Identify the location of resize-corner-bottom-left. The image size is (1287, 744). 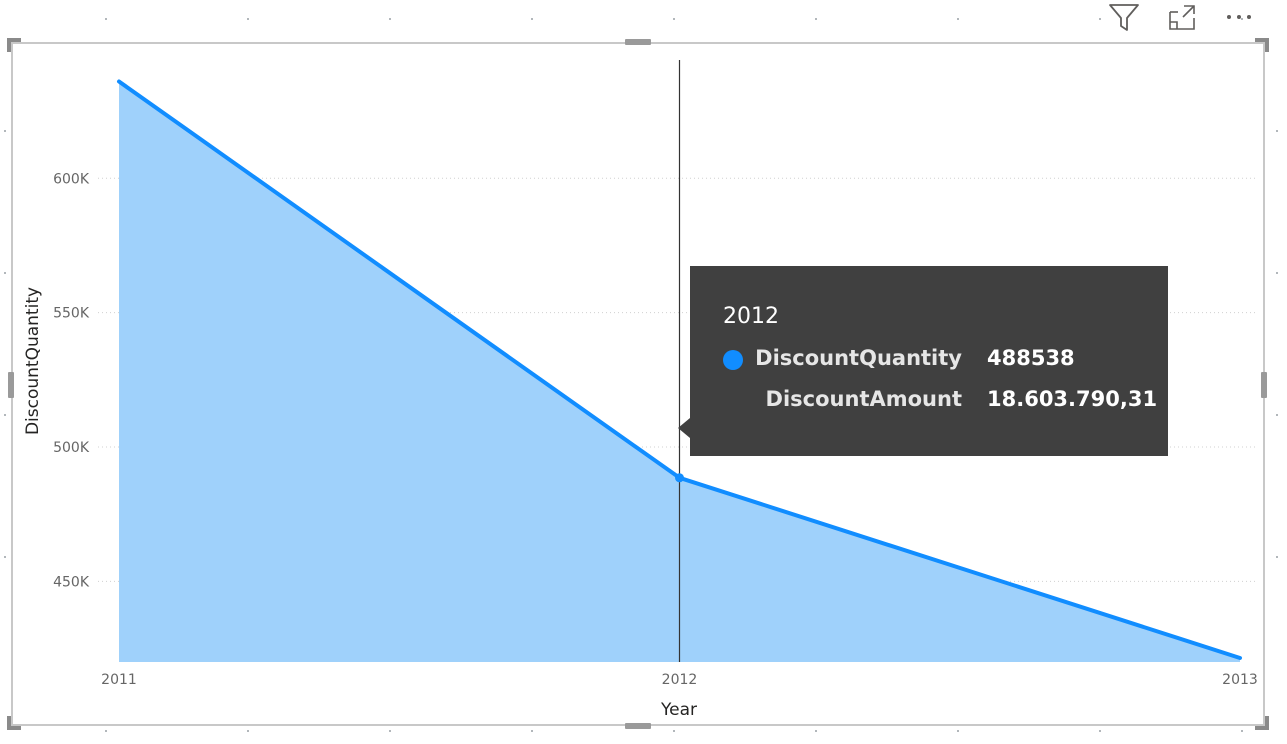
(14, 723).